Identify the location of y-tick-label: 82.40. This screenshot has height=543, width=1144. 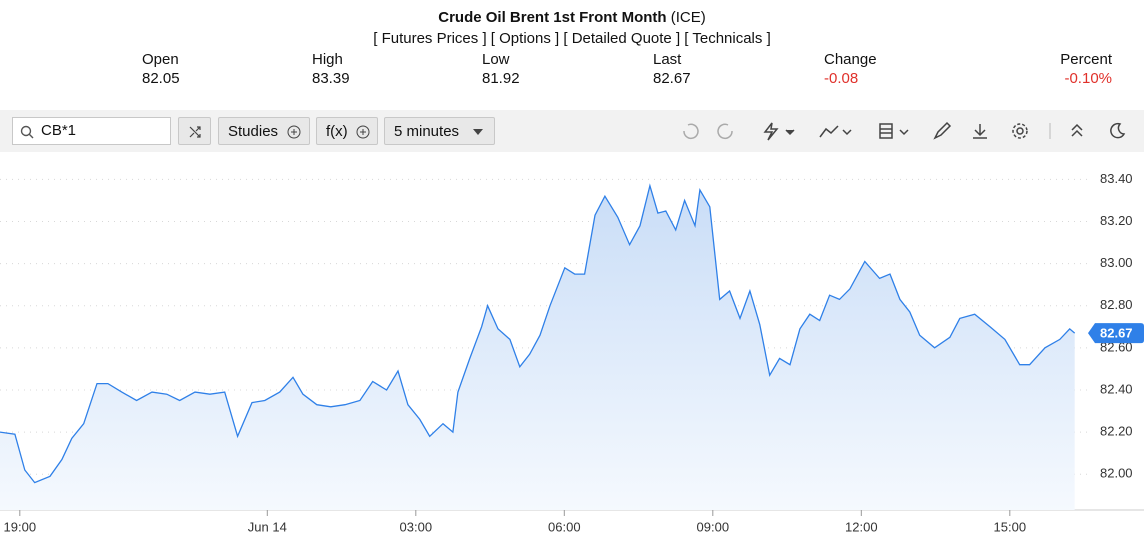
(1116, 388).